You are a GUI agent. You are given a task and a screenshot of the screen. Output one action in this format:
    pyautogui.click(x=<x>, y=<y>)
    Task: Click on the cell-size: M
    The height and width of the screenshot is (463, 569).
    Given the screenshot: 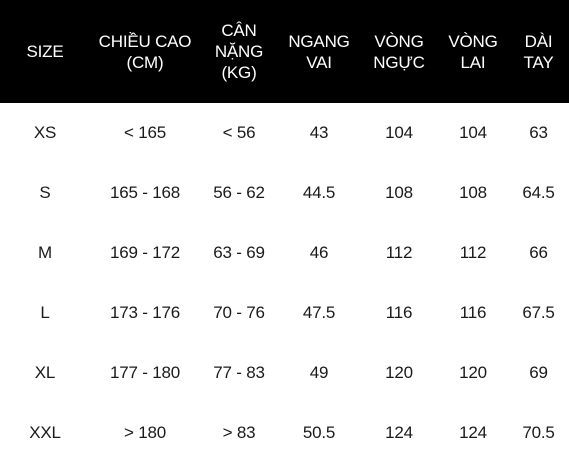 What is the action you would take?
    pyautogui.click(x=45, y=252)
    